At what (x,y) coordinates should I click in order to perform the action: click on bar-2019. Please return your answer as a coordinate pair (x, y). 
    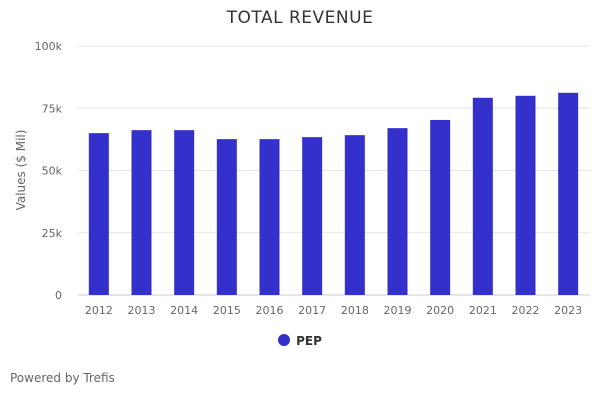
    Looking at the image, I should click on (397, 211).